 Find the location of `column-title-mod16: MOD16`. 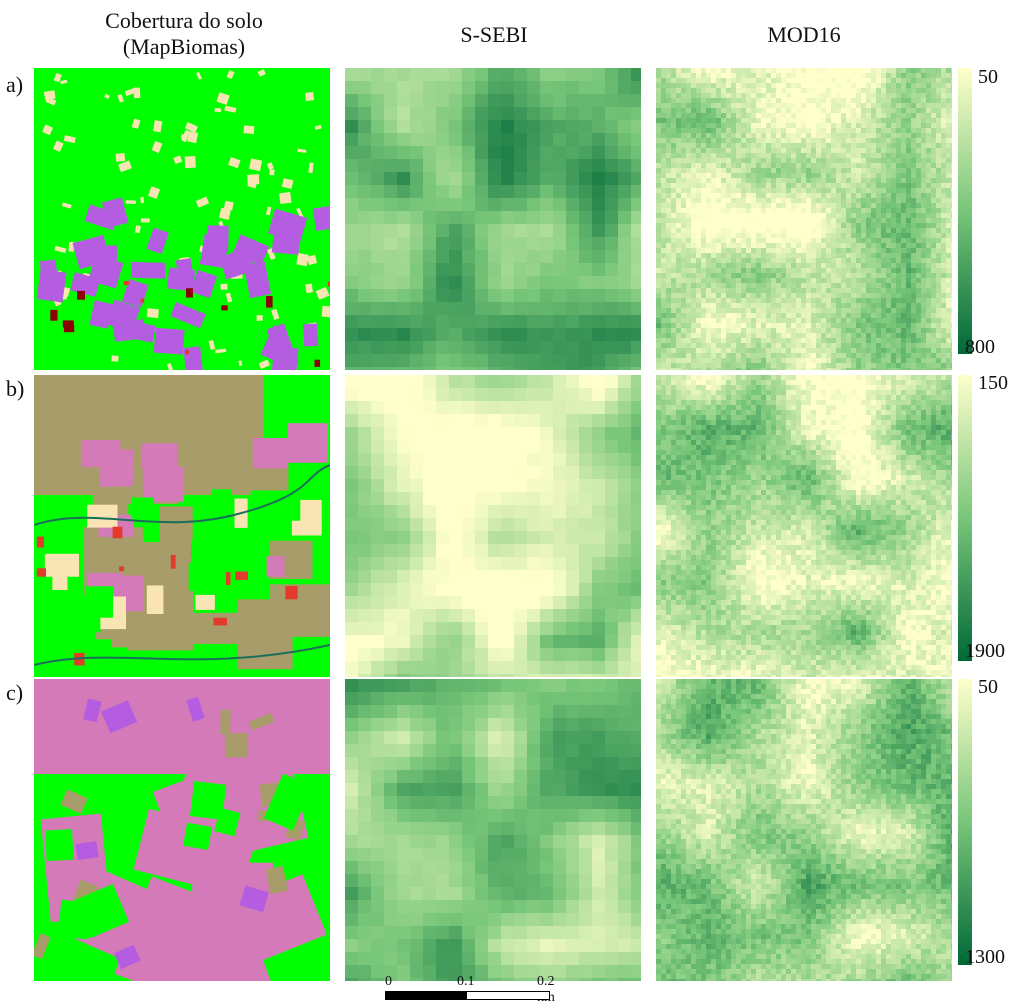

column-title-mod16: MOD16 is located at coordinates (804, 34).